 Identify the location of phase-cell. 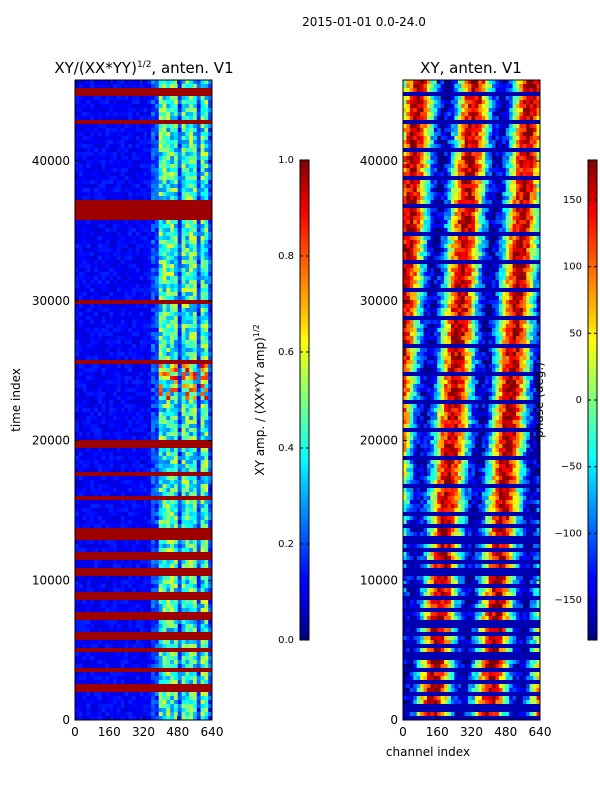
(442, 106).